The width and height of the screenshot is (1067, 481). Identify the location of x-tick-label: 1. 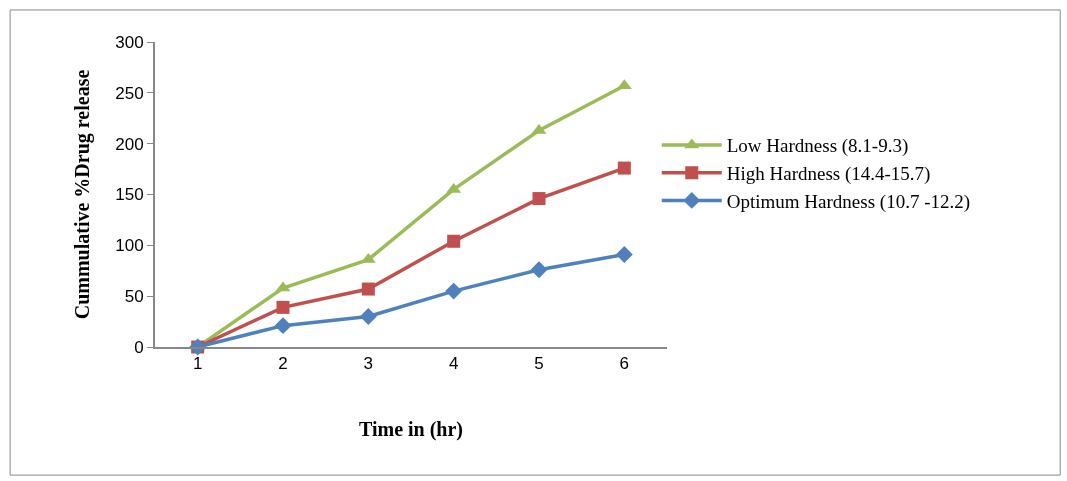
(197, 364).